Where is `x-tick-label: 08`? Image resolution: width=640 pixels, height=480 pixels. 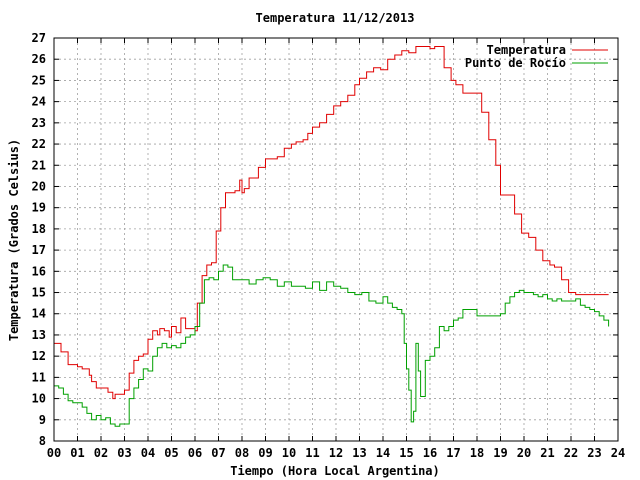 x-tick-label: 08 is located at coordinates (242, 453).